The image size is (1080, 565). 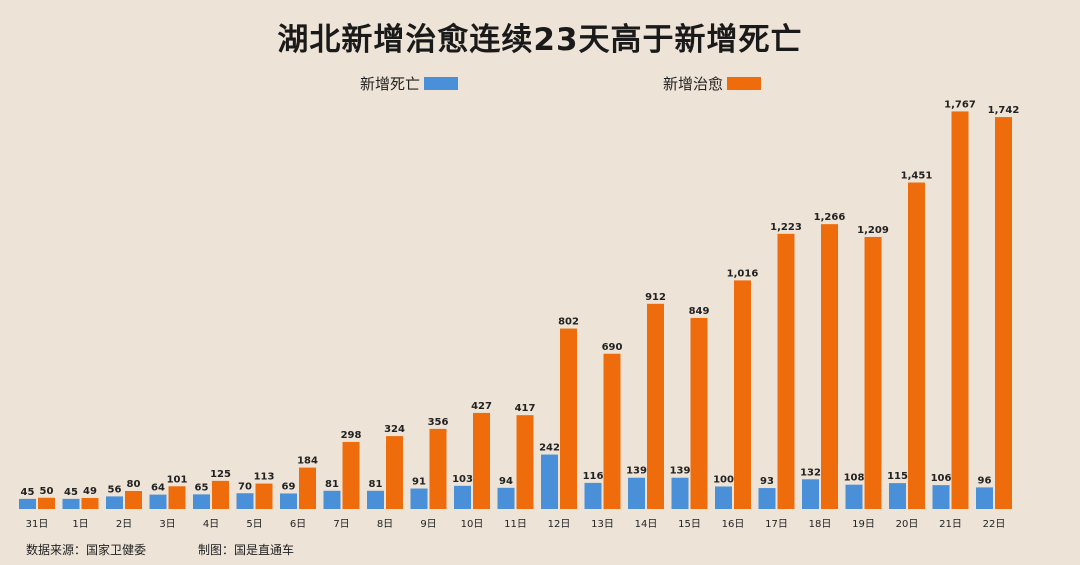 What do you see at coordinates (481, 406) in the screenshot?
I see `label-cures-10: 427` at bounding box center [481, 406].